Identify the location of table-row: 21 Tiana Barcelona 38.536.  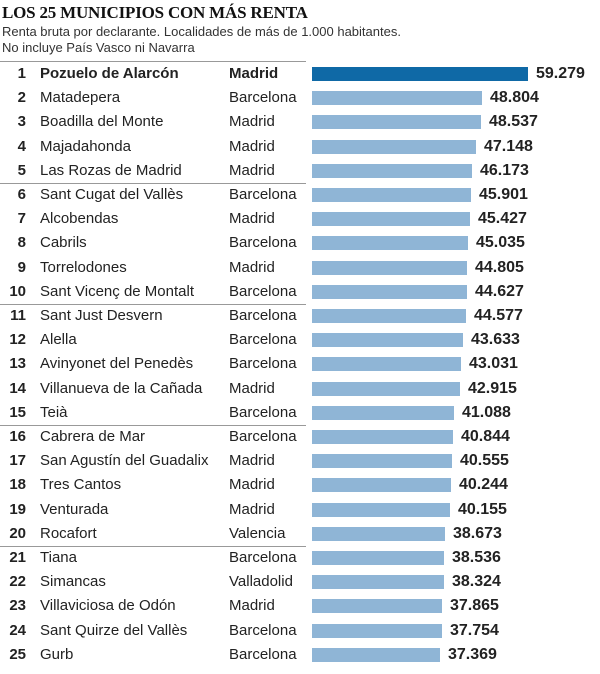
(300, 558).